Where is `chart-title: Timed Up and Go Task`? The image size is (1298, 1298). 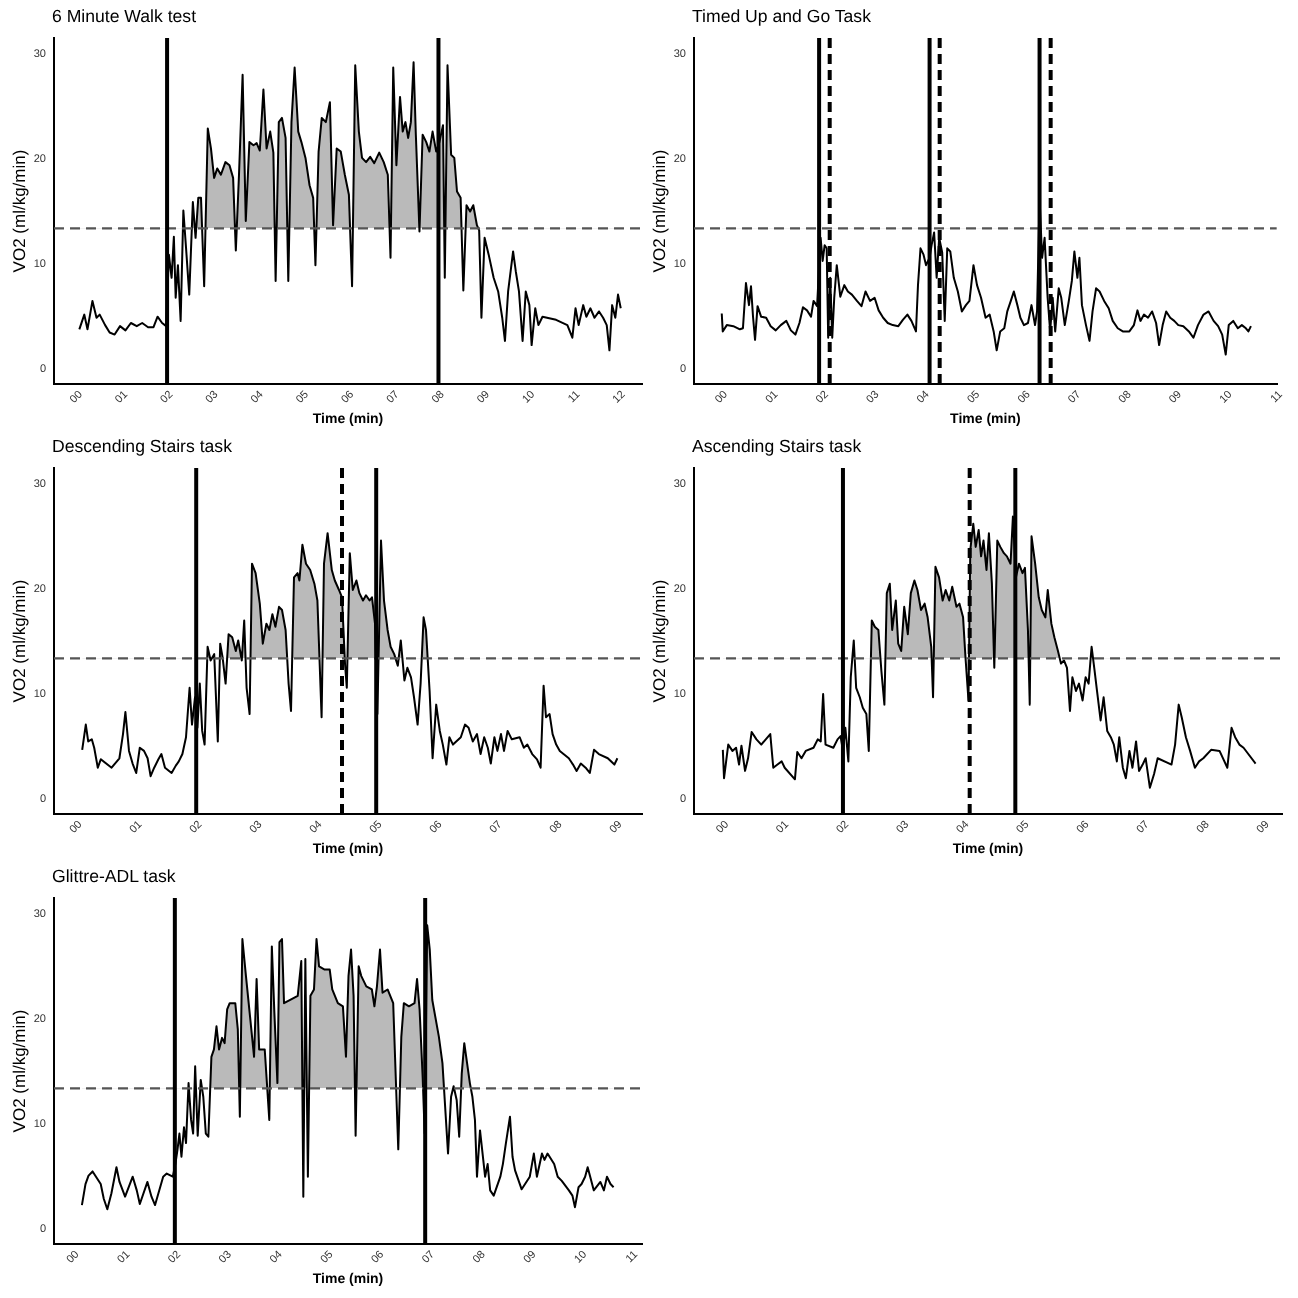 chart-title: Timed Up and Go Task is located at coordinates (781, 17).